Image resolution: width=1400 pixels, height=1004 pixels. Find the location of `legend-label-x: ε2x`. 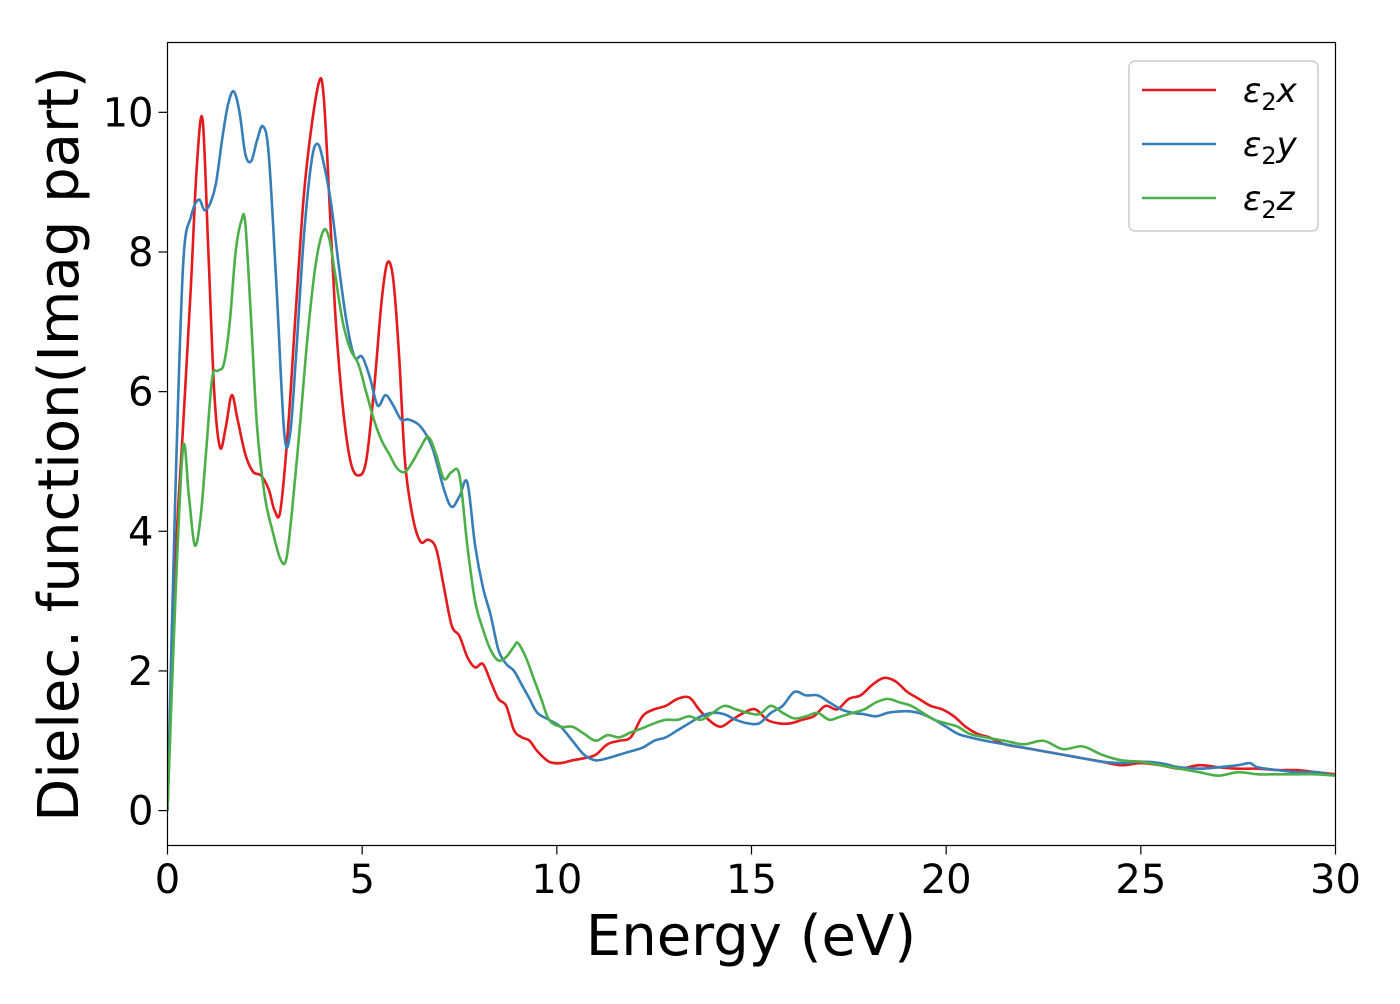

legend-label-x: ε2x is located at coordinates (1270, 93).